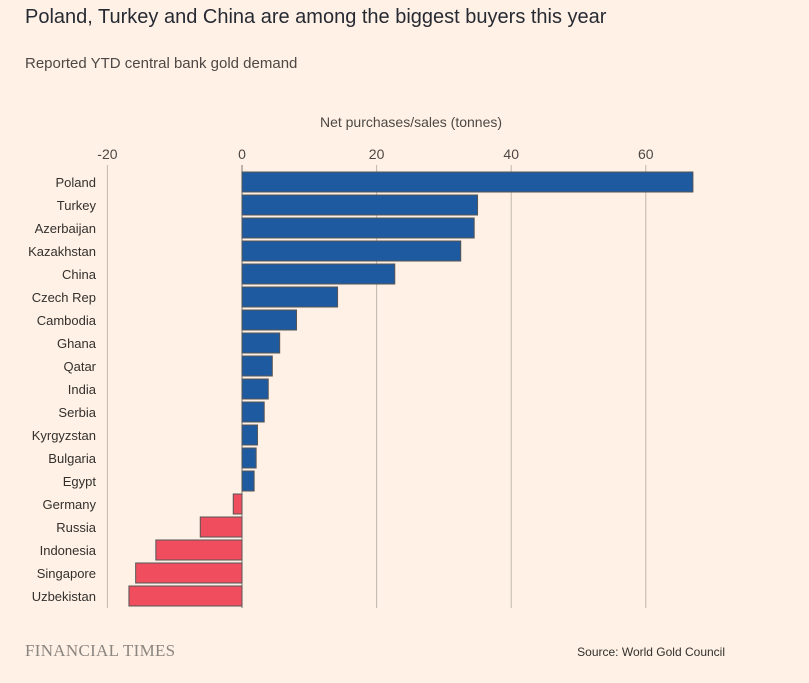  What do you see at coordinates (646, 154) in the screenshot?
I see `x-tick-label: 60` at bounding box center [646, 154].